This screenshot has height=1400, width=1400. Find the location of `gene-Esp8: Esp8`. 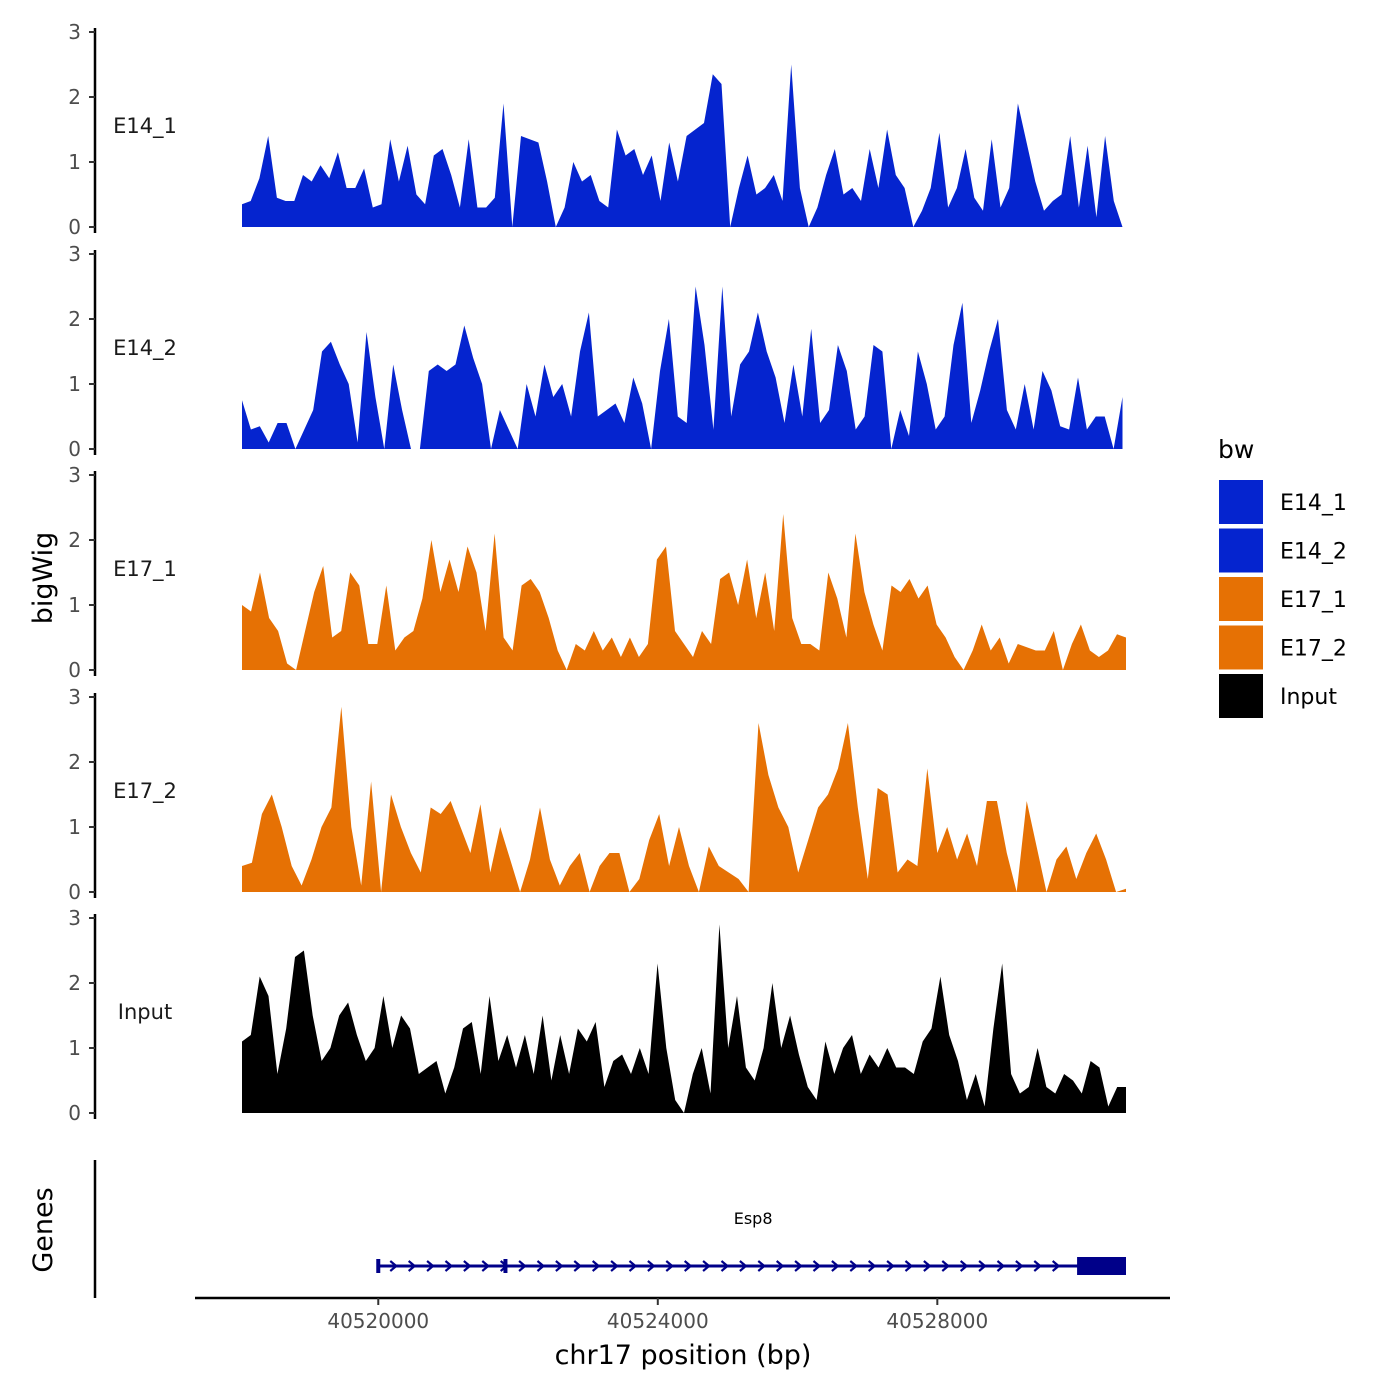

gene-Esp8: Esp8 is located at coordinates (751, 1242).